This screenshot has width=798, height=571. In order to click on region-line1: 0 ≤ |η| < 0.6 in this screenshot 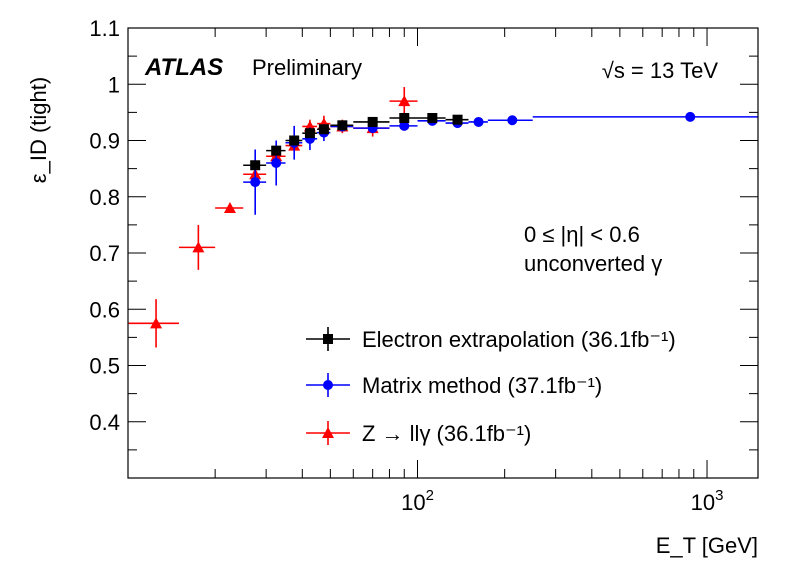, I will do `click(582, 234)`.